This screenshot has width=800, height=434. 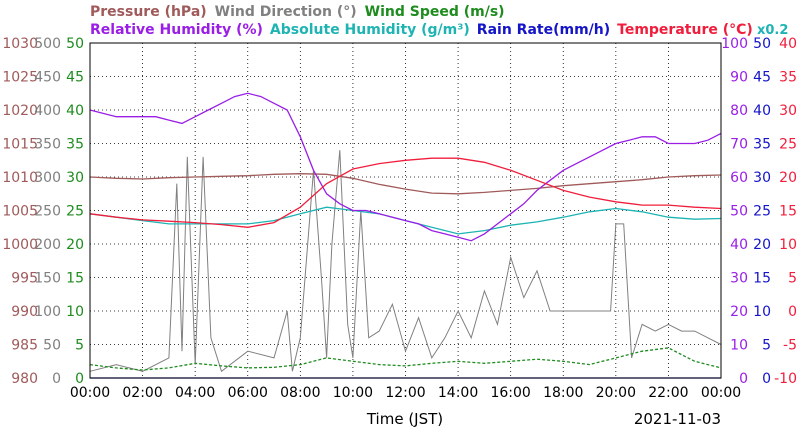 What do you see at coordinates (142, 393) in the screenshot?
I see `x-tick-label: 02:00` at bounding box center [142, 393].